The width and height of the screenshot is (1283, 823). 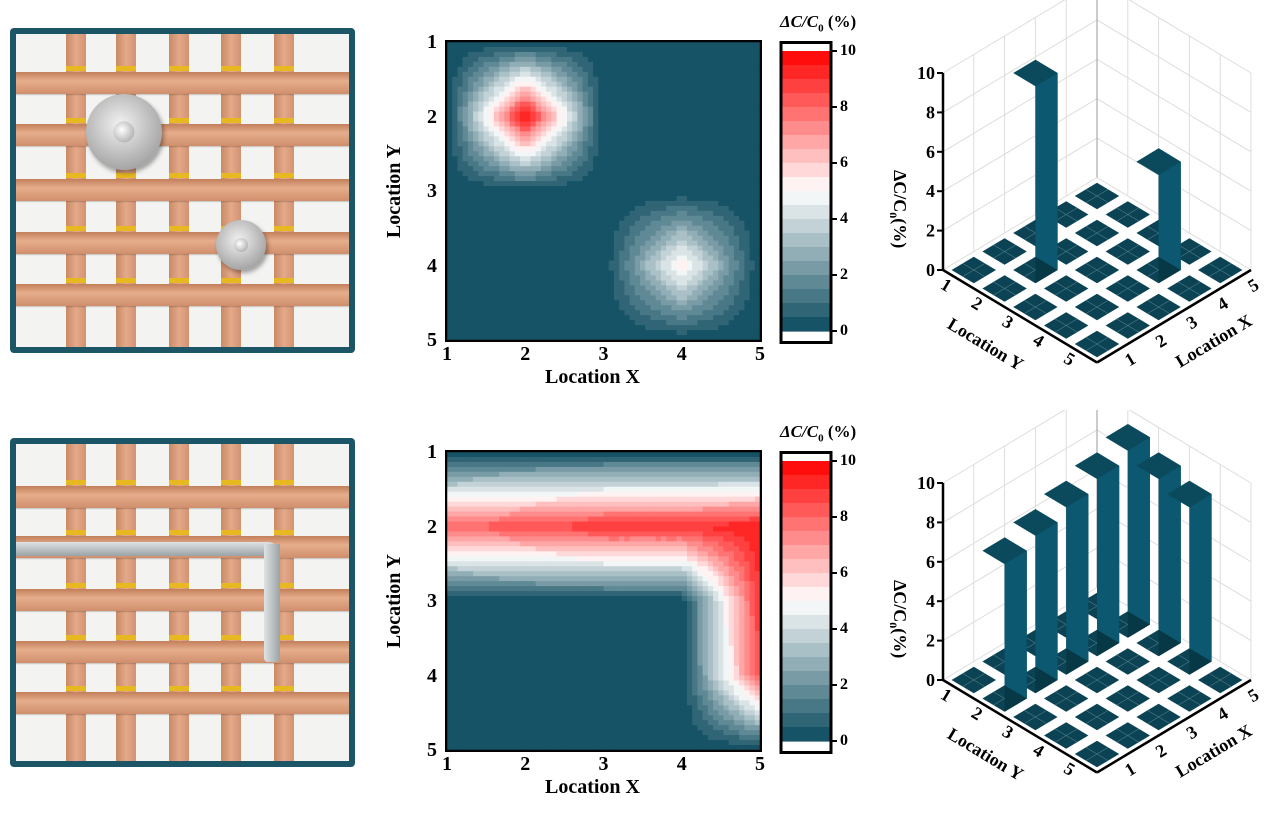 I want to click on colorbar-title: ΔC/C0 (%), so click(x=818, y=23).